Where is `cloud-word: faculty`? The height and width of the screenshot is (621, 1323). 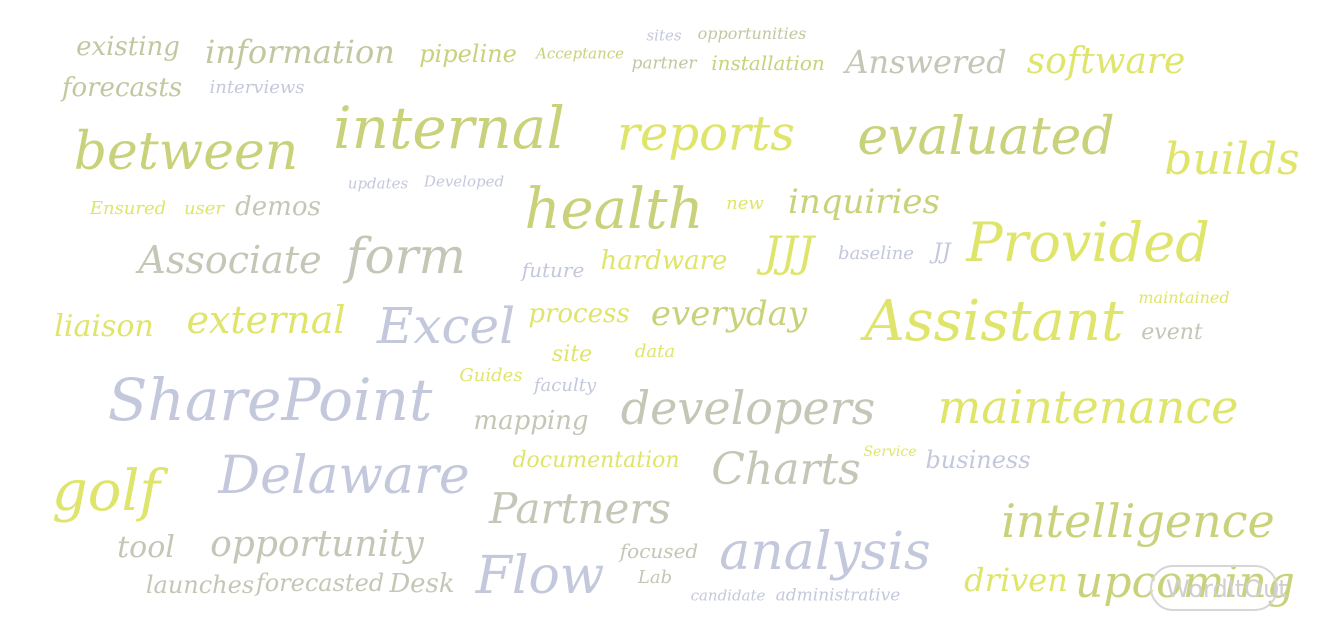
cloud-word: faculty is located at coordinates (565, 385).